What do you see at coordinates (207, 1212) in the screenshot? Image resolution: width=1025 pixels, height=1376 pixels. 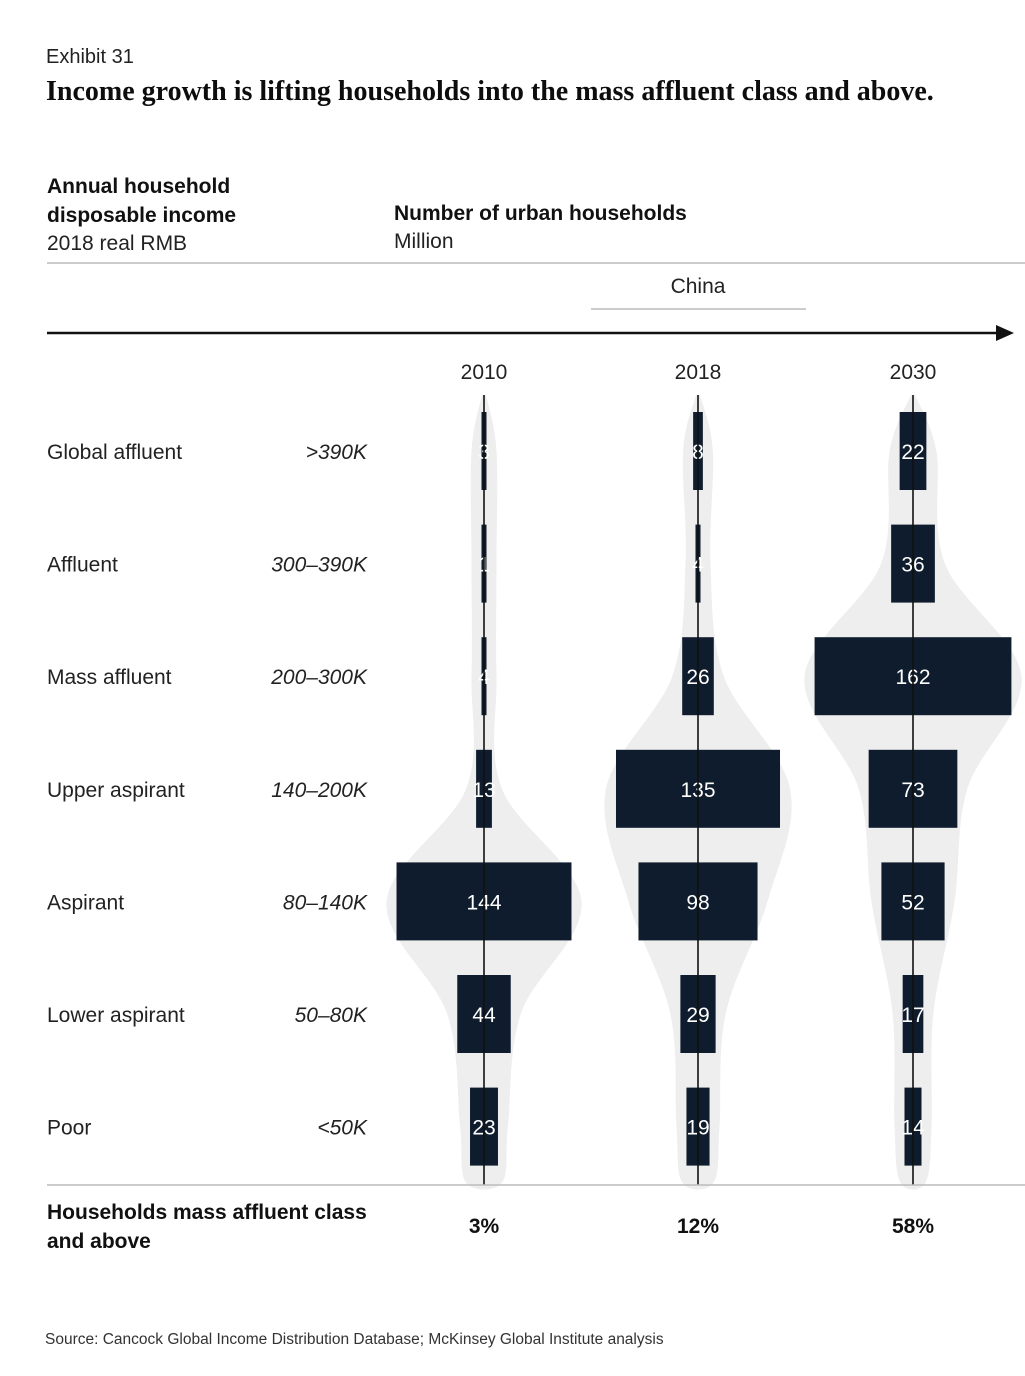 I see `footer-label-line1: Households mass affluent class` at bounding box center [207, 1212].